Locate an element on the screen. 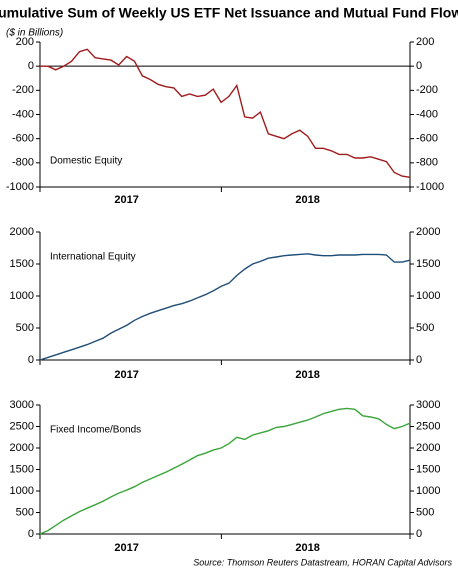 The width and height of the screenshot is (458, 571). y2-tick-label: 2500 is located at coordinates (428, 426).